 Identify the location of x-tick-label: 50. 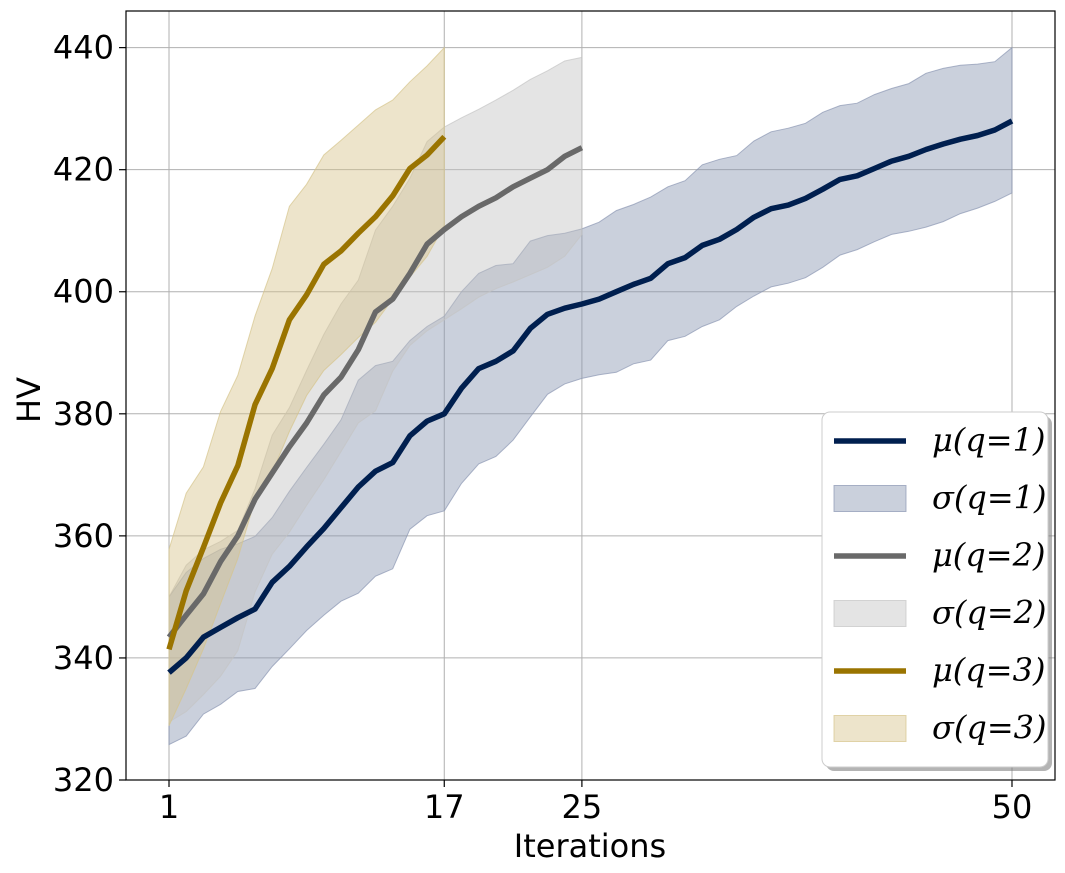
(1012, 807).